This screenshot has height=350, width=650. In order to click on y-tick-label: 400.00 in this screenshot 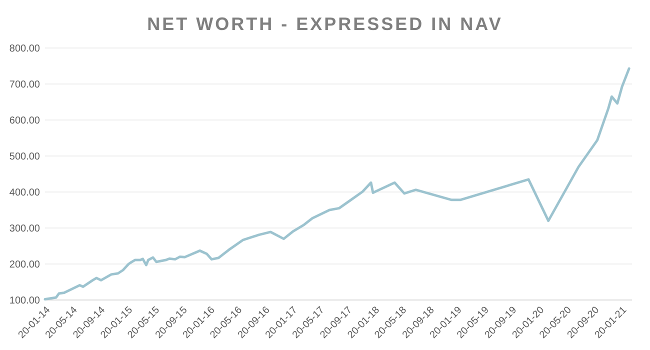, I will do `click(24, 193)`.